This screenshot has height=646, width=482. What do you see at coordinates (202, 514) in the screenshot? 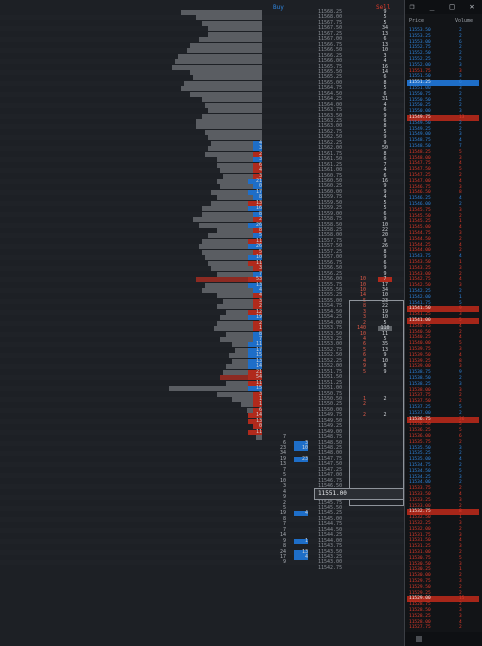
I see `ladder-row: 19 4 11545.25` at bounding box center [202, 514].